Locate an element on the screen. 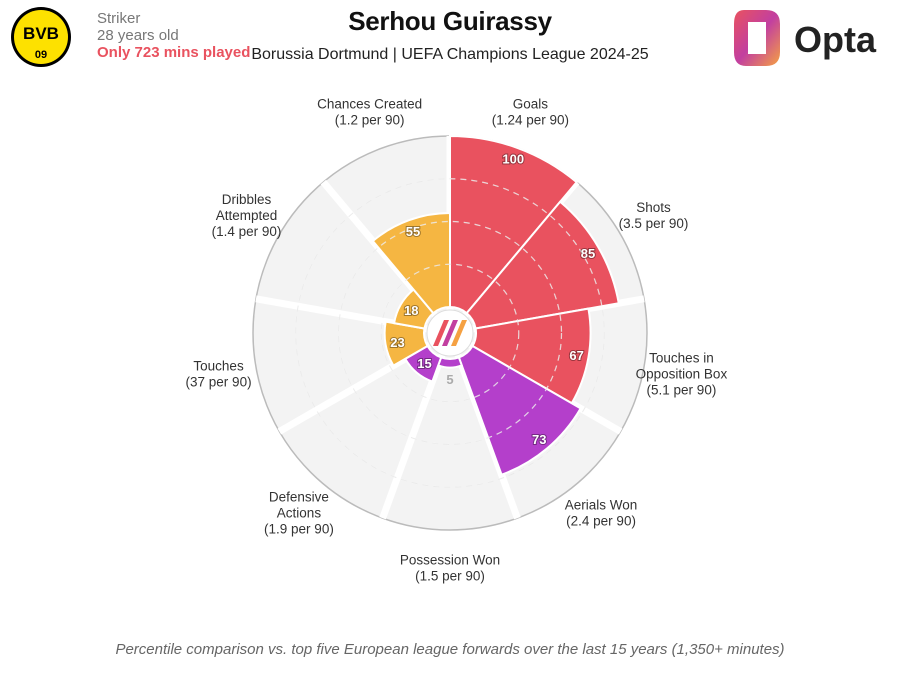 The width and height of the screenshot is (900, 677). grid-ring is located at coordinates (450, 333).